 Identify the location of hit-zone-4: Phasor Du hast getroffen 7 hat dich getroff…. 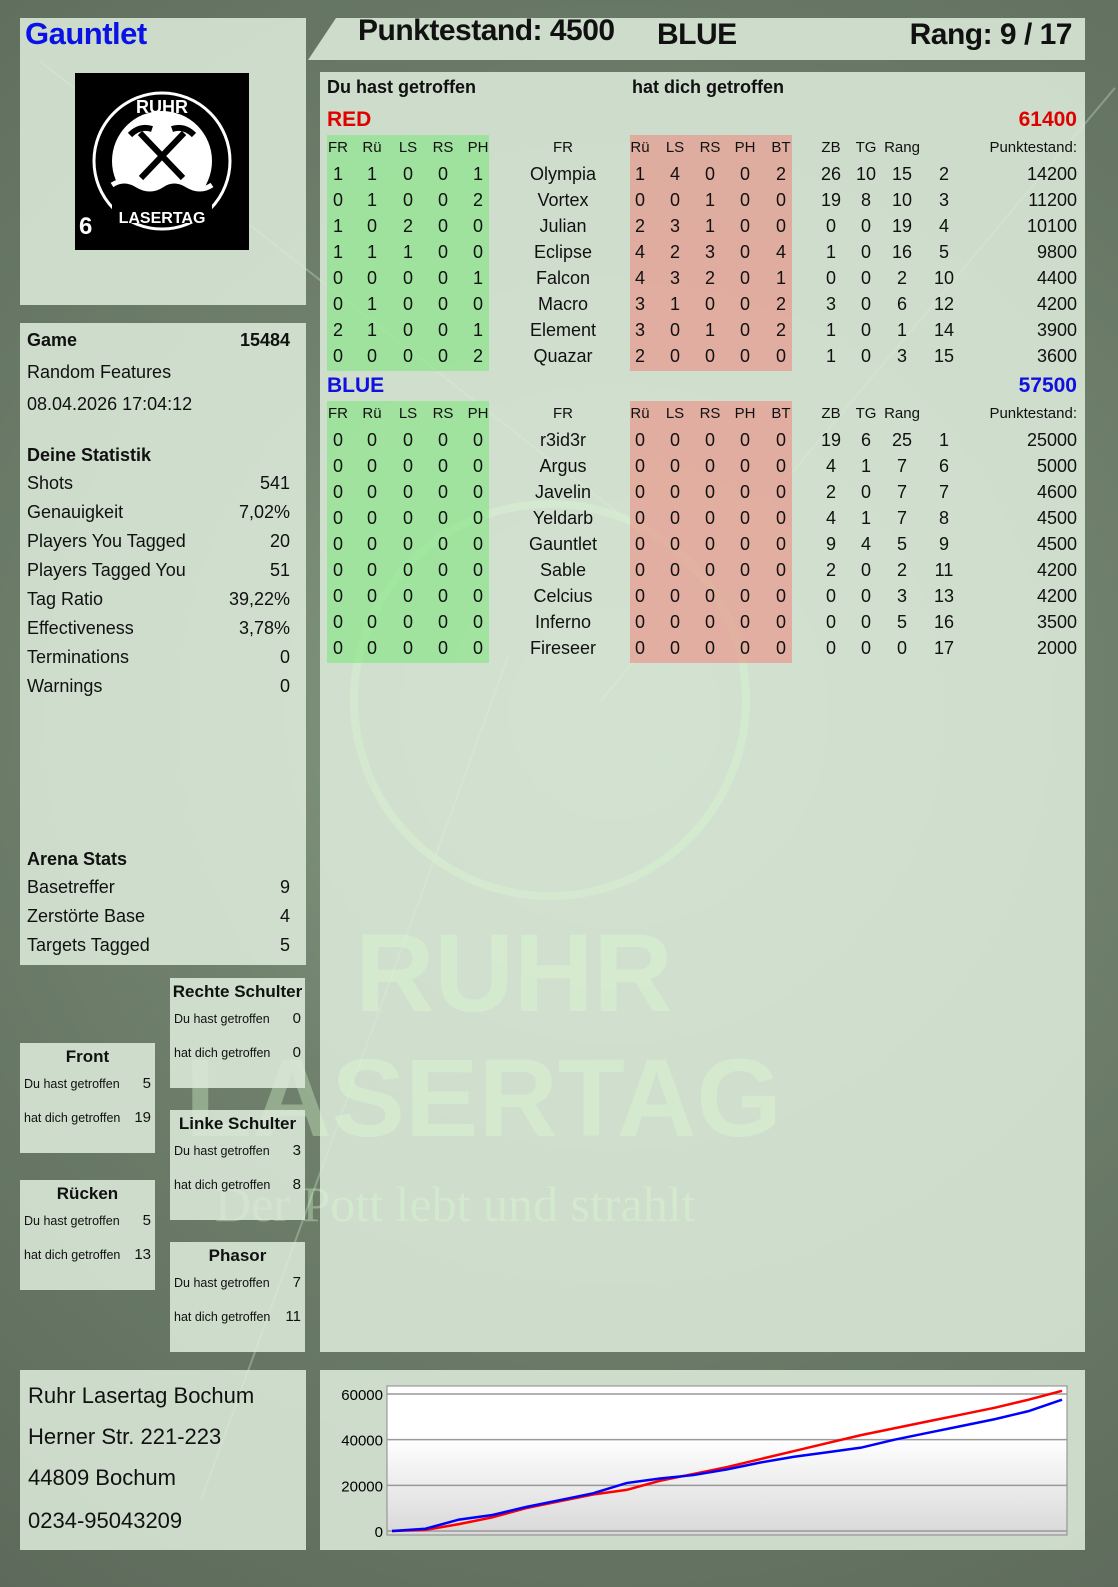
(237, 1297).